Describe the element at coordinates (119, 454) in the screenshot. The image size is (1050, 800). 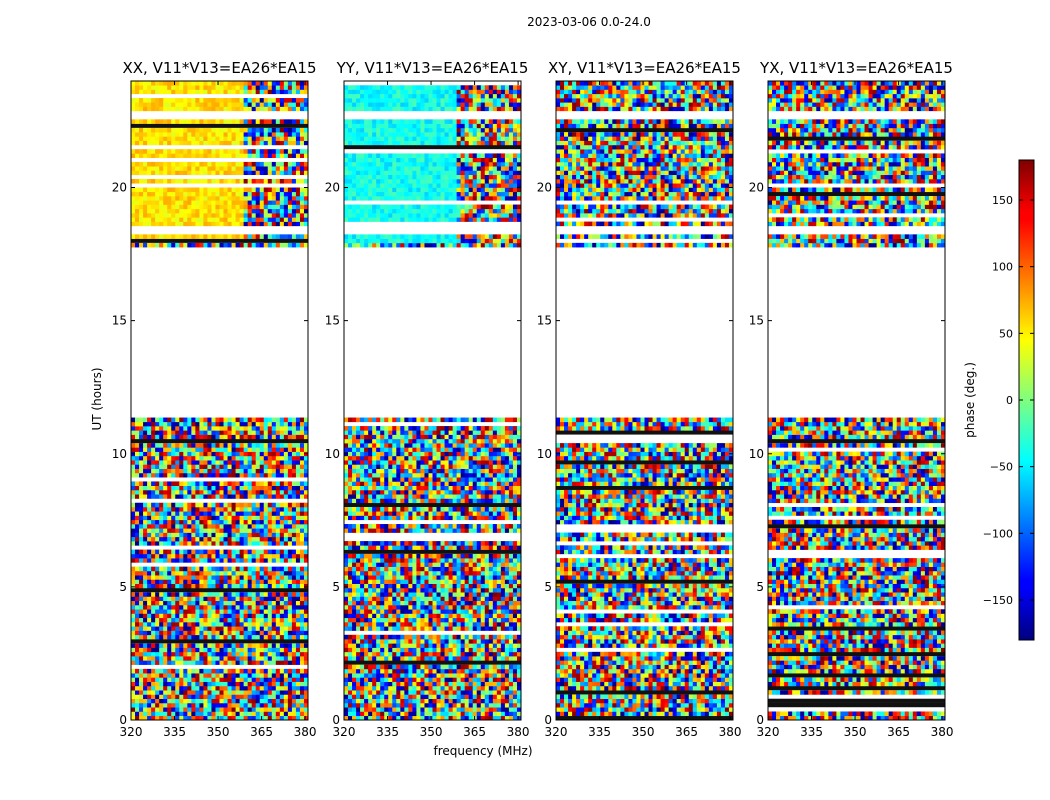
I see `y-tick-label: 10` at that location.